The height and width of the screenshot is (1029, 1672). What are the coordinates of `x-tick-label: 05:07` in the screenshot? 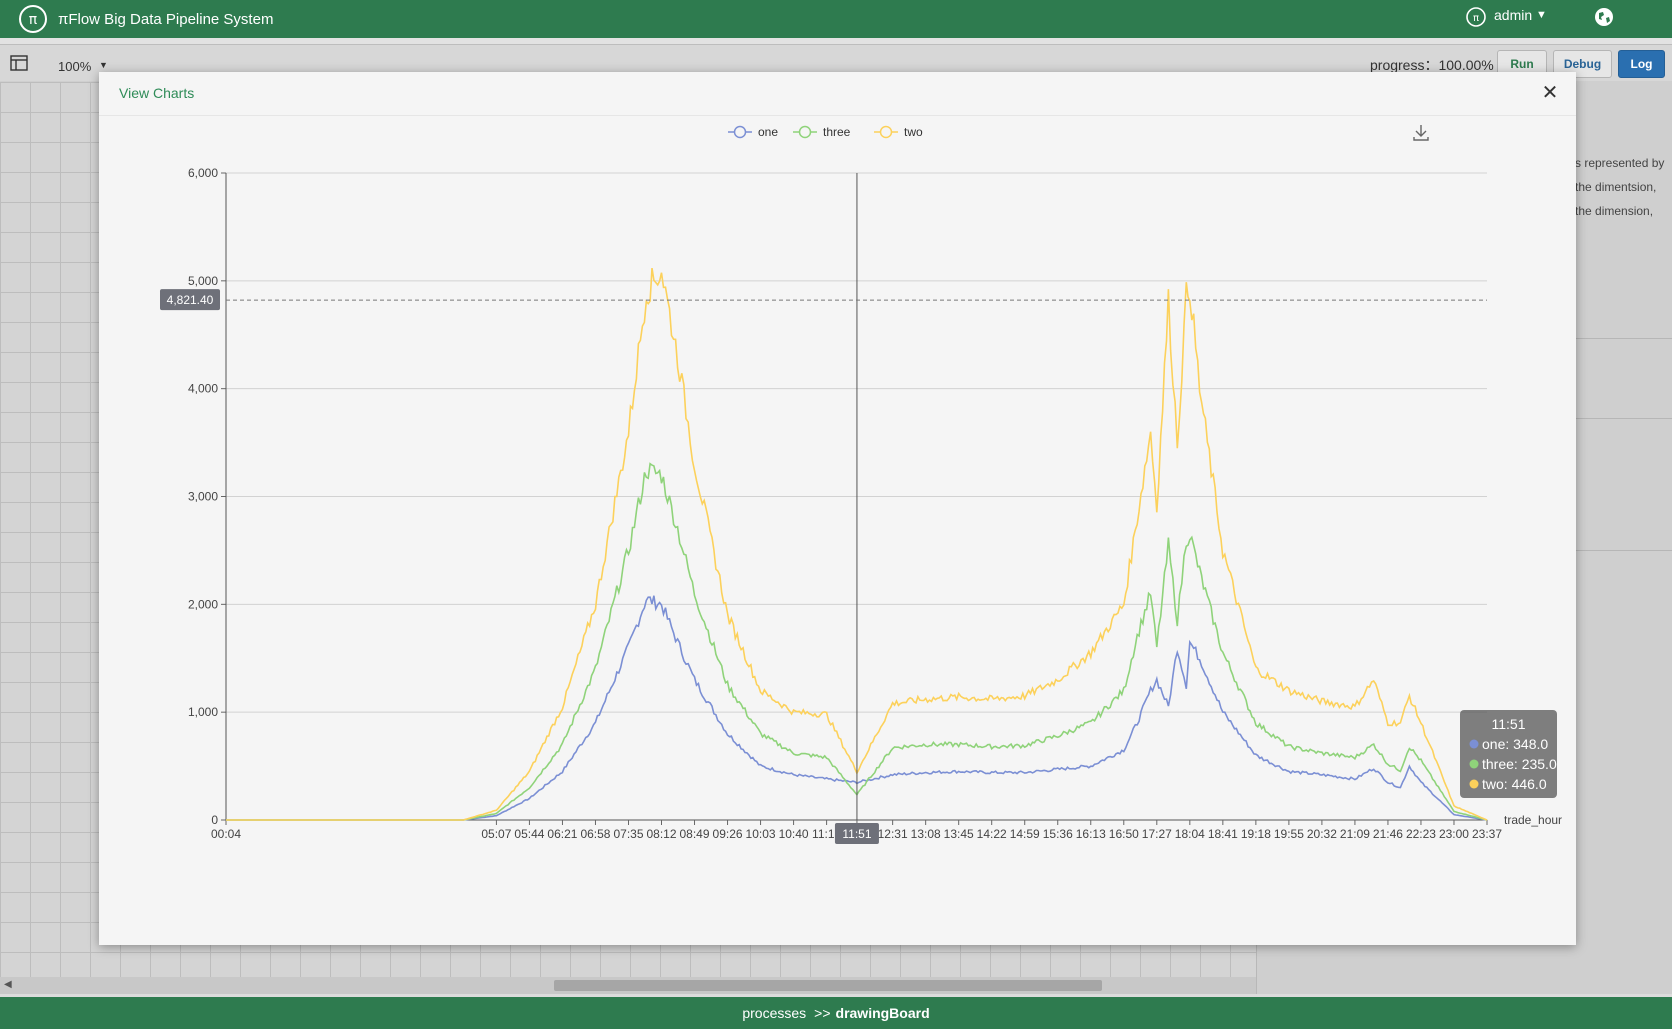 It's located at (496, 834).